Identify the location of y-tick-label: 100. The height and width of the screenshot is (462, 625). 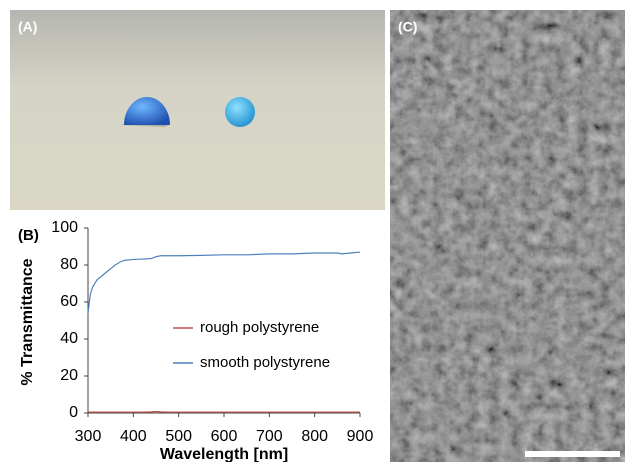
(64, 227).